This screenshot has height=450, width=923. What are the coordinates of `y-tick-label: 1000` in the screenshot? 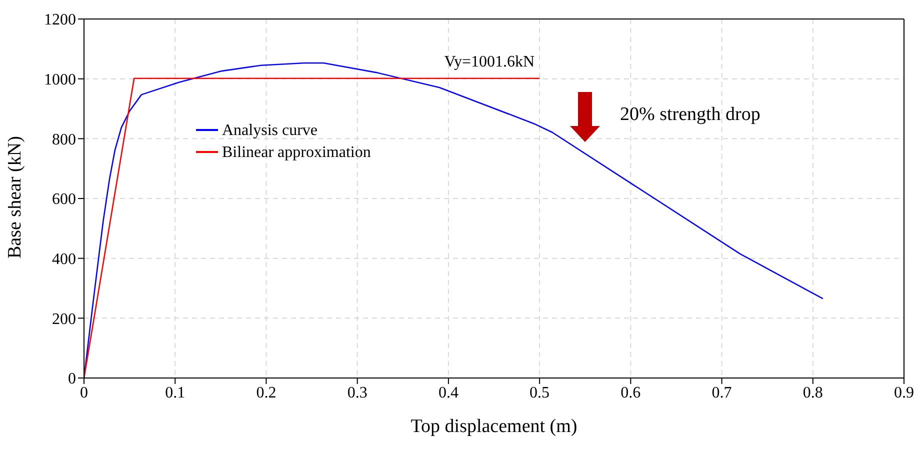 It's located at (60, 80).